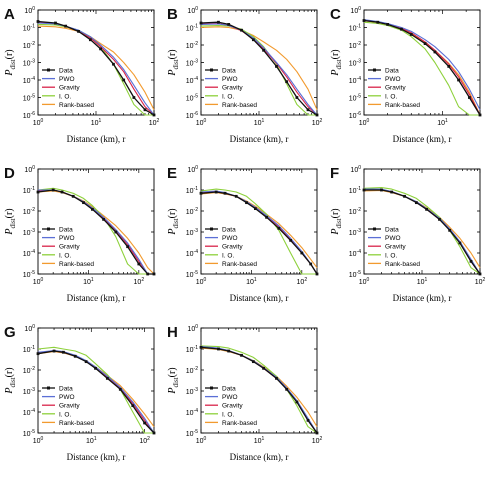  I want to click on panel-label: H, so click(172, 332).